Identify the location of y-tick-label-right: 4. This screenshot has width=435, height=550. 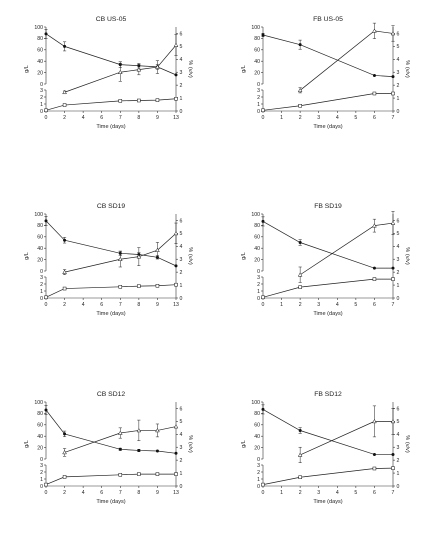
(181, 60).